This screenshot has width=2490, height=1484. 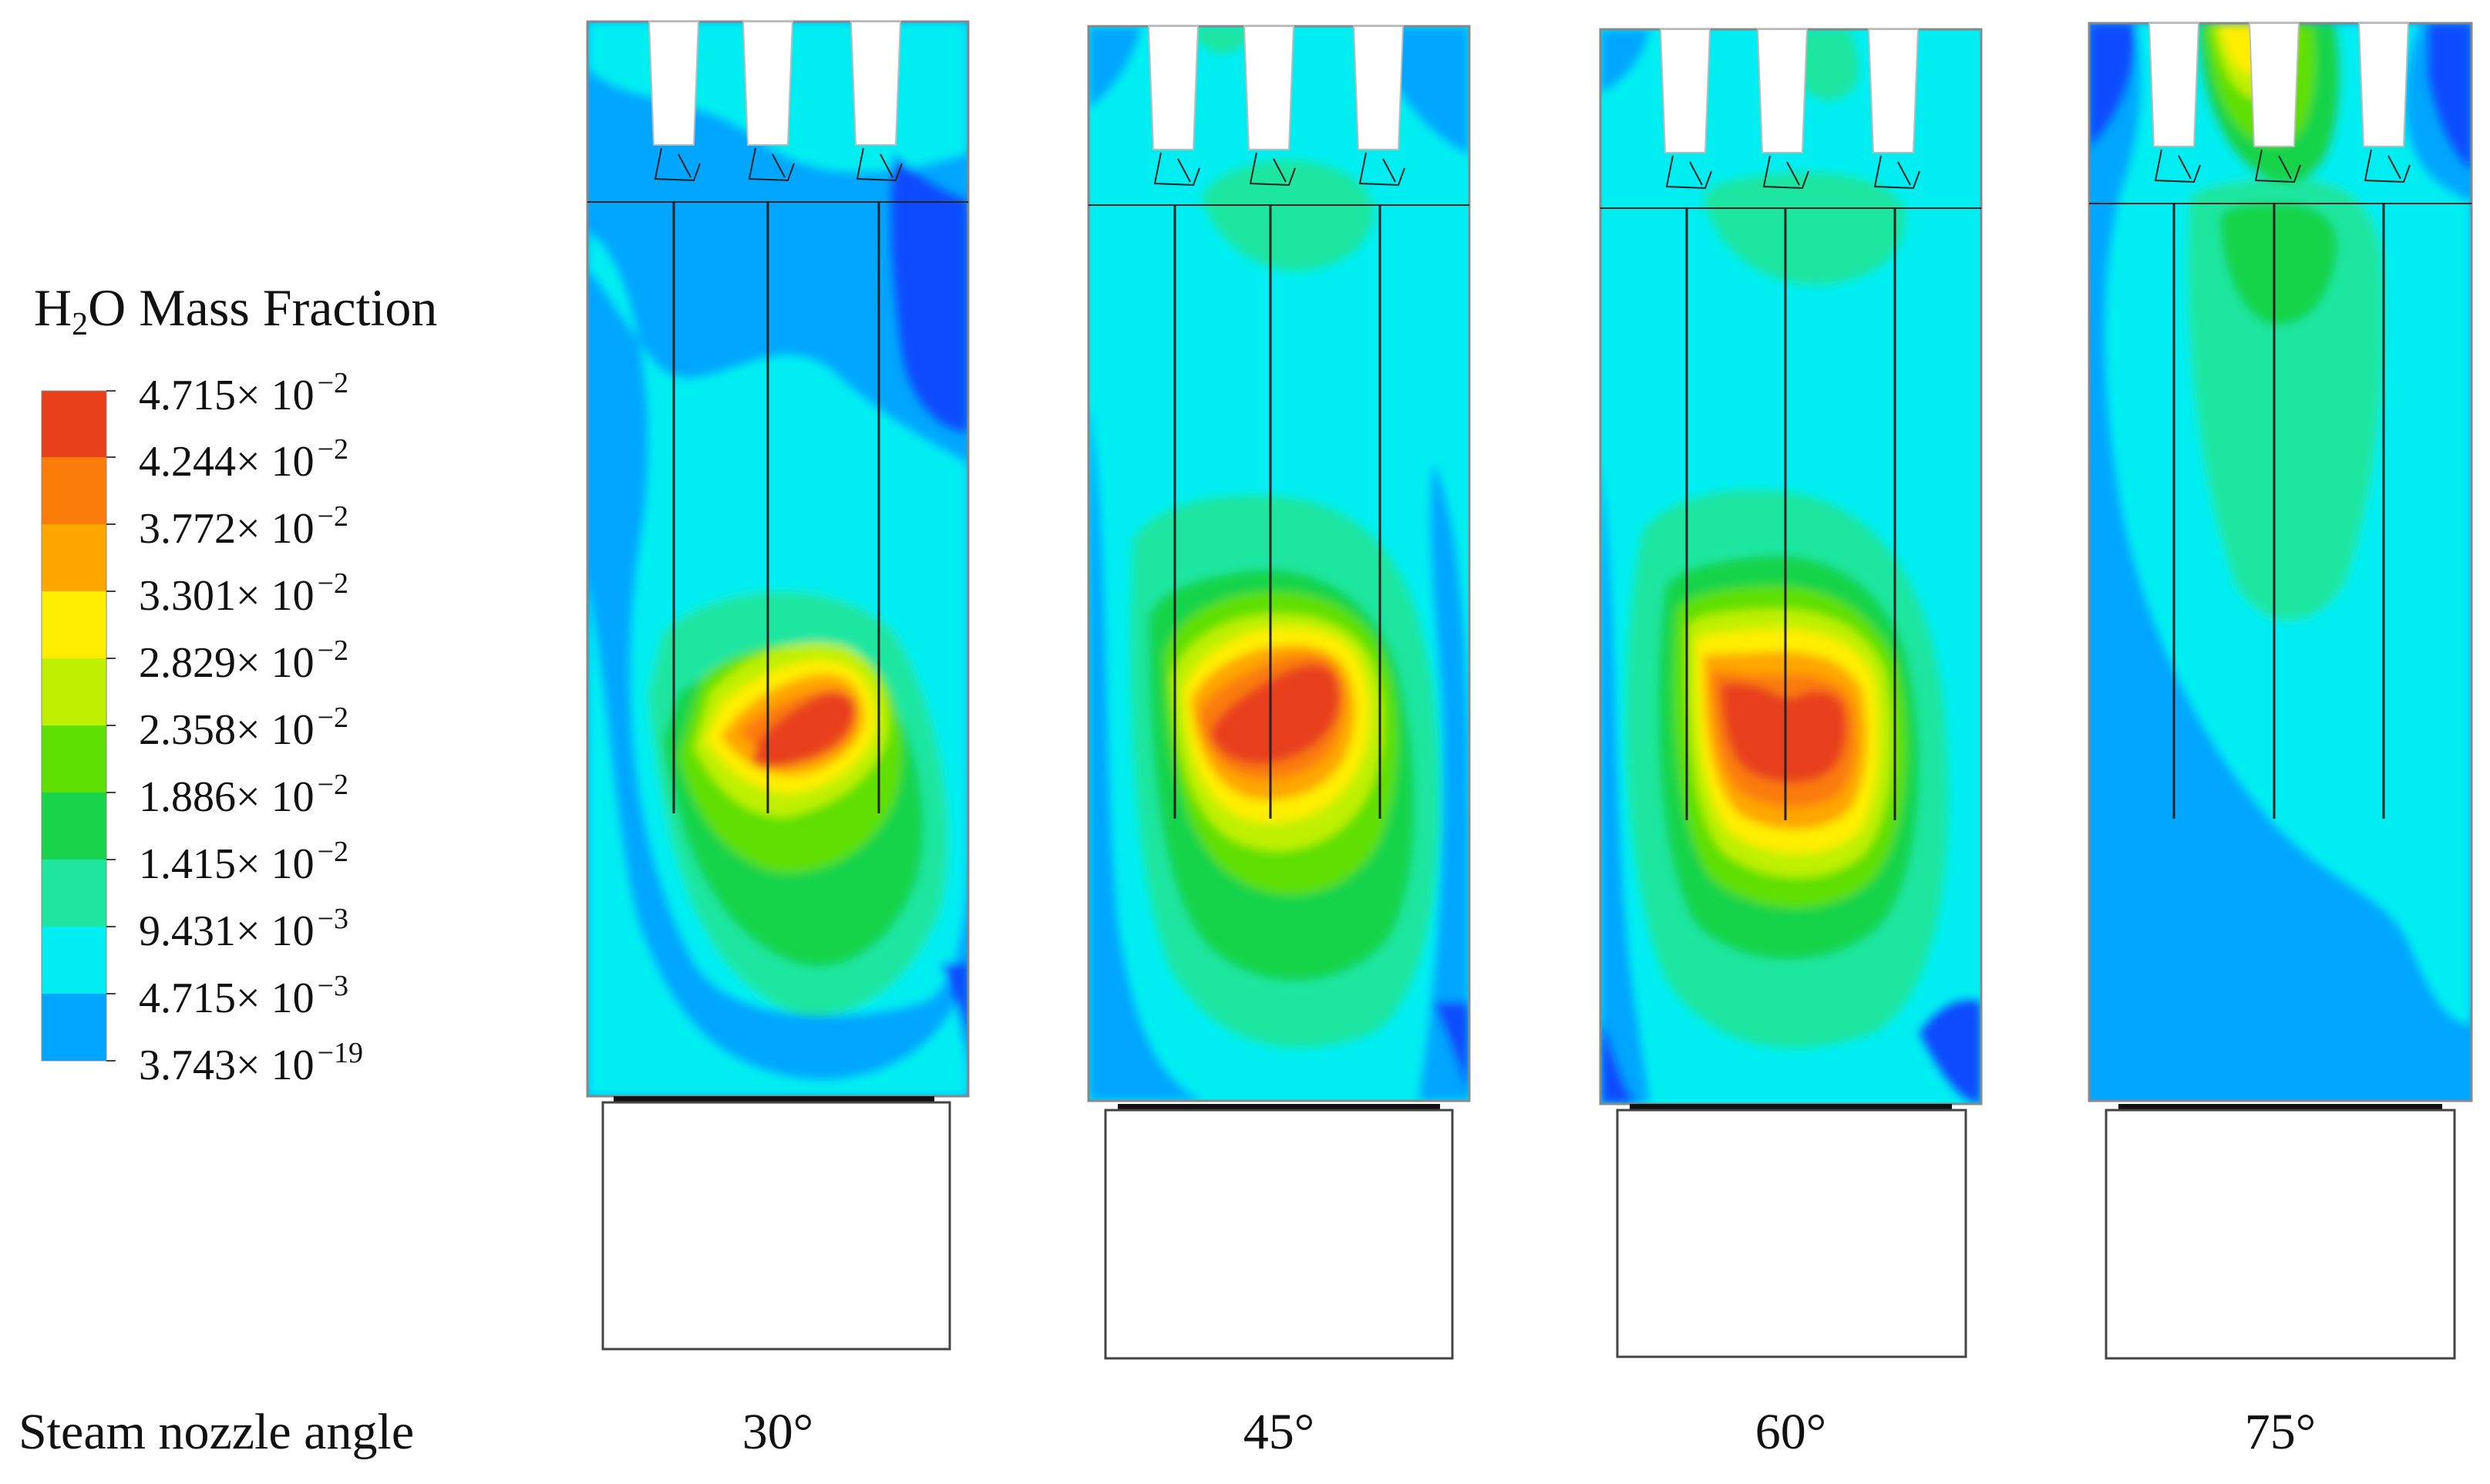 What do you see at coordinates (1279, 1234) in the screenshot?
I see `panel-45-chamber` at bounding box center [1279, 1234].